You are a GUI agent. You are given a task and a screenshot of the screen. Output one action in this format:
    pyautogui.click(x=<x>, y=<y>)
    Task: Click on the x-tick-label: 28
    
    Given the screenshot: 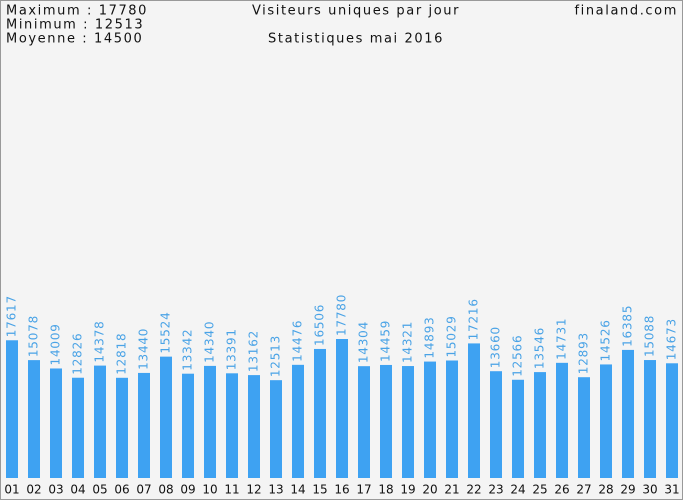 What is the action you would take?
    pyautogui.click(x=605, y=490)
    